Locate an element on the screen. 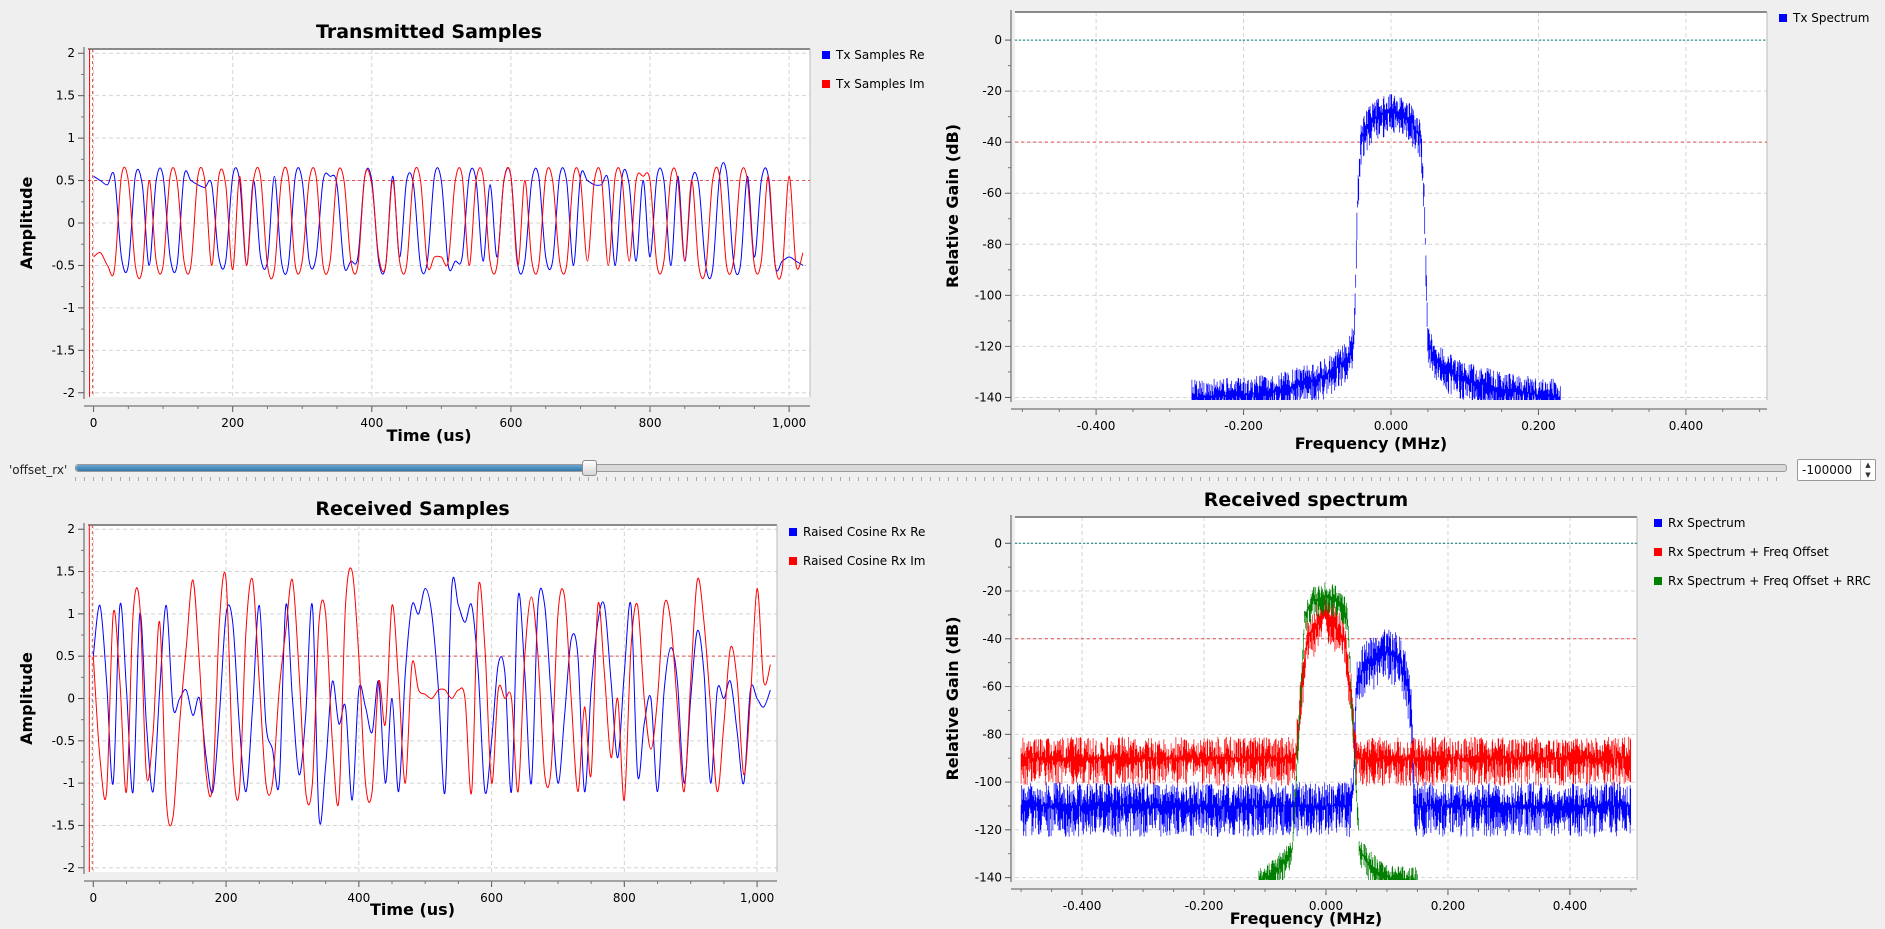 The height and width of the screenshot is (929, 1885). slider-ticks is located at coordinates (930, 479).